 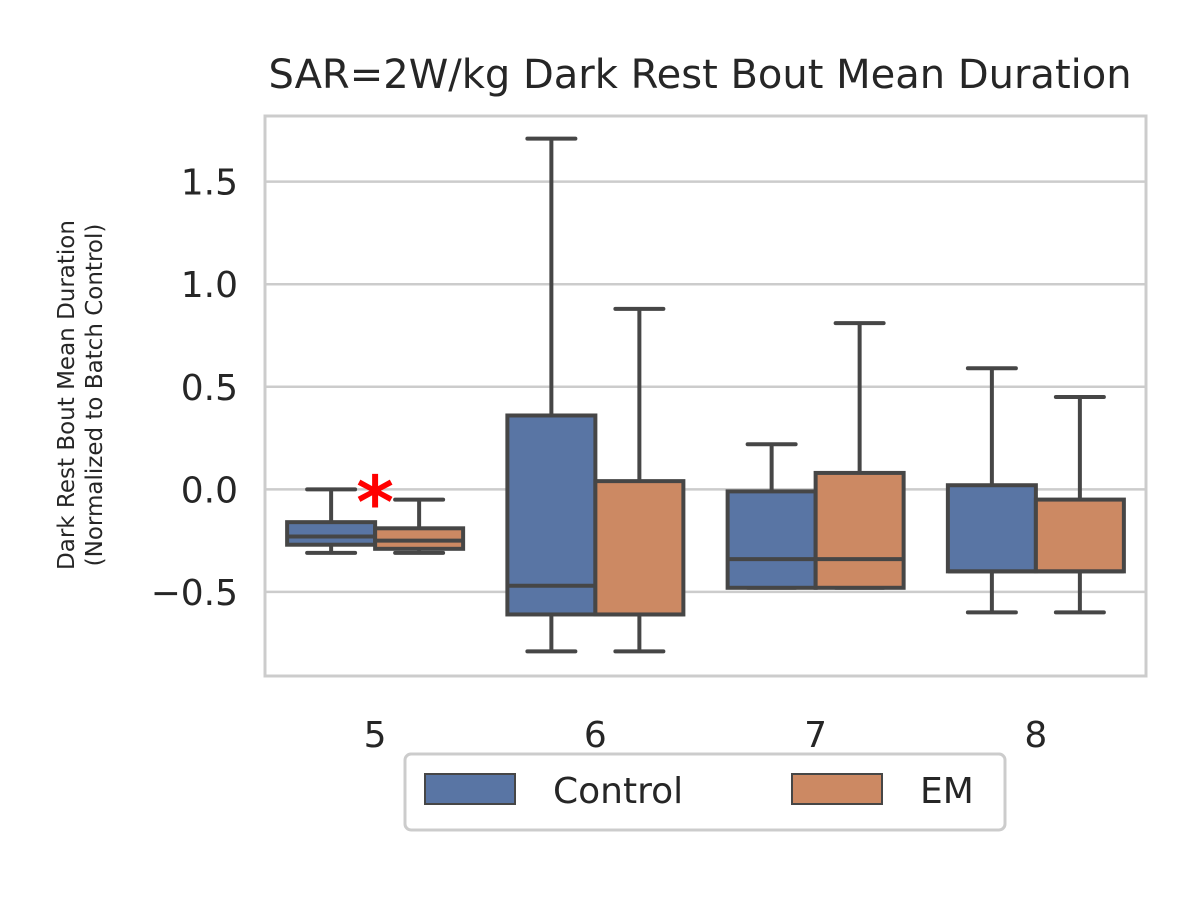 What do you see at coordinates (470, 789) in the screenshot?
I see `legend-swatch-control` at bounding box center [470, 789].